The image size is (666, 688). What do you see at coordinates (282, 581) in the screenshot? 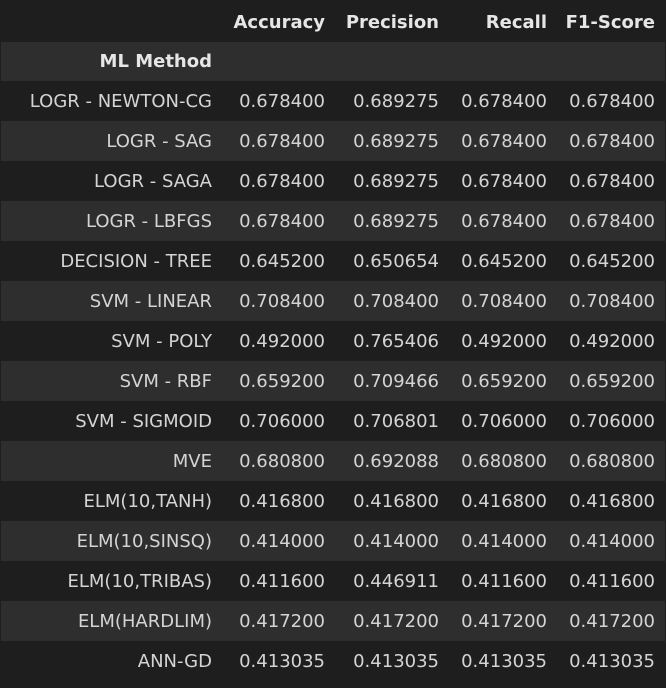
I see `accuracy-cell: 0.411600` at bounding box center [282, 581].